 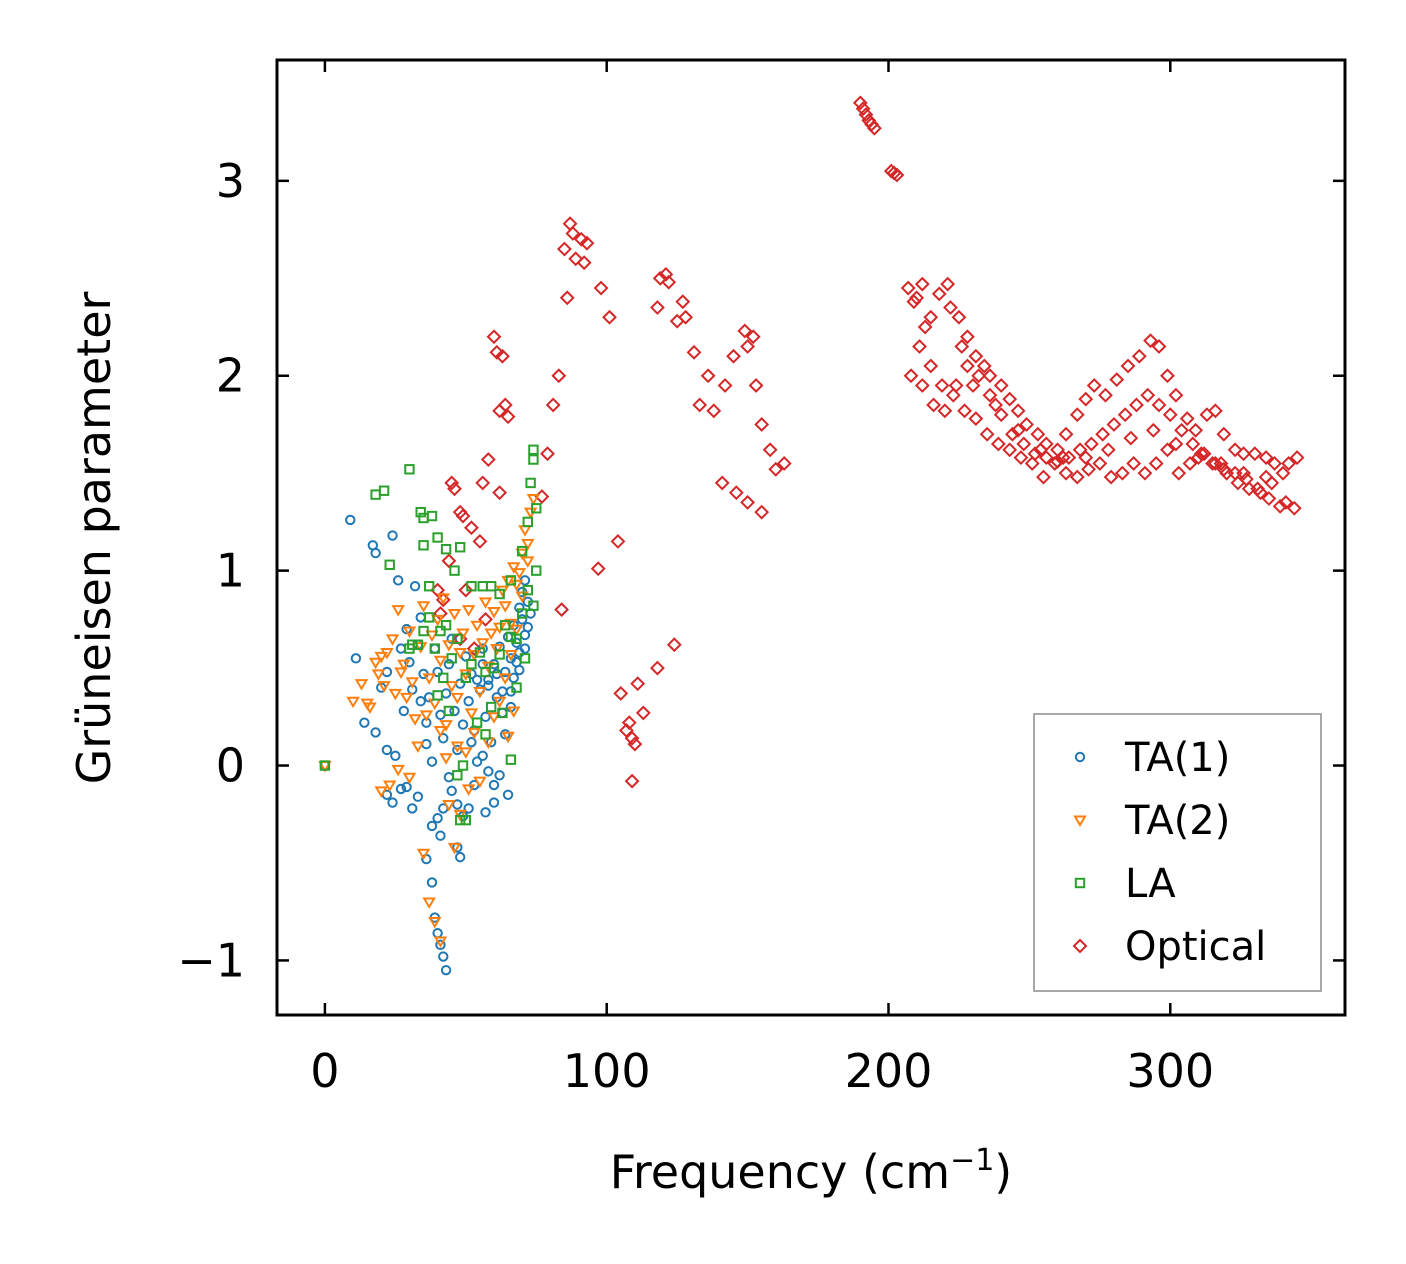 I want to click on series-la, so click(x=430, y=635).